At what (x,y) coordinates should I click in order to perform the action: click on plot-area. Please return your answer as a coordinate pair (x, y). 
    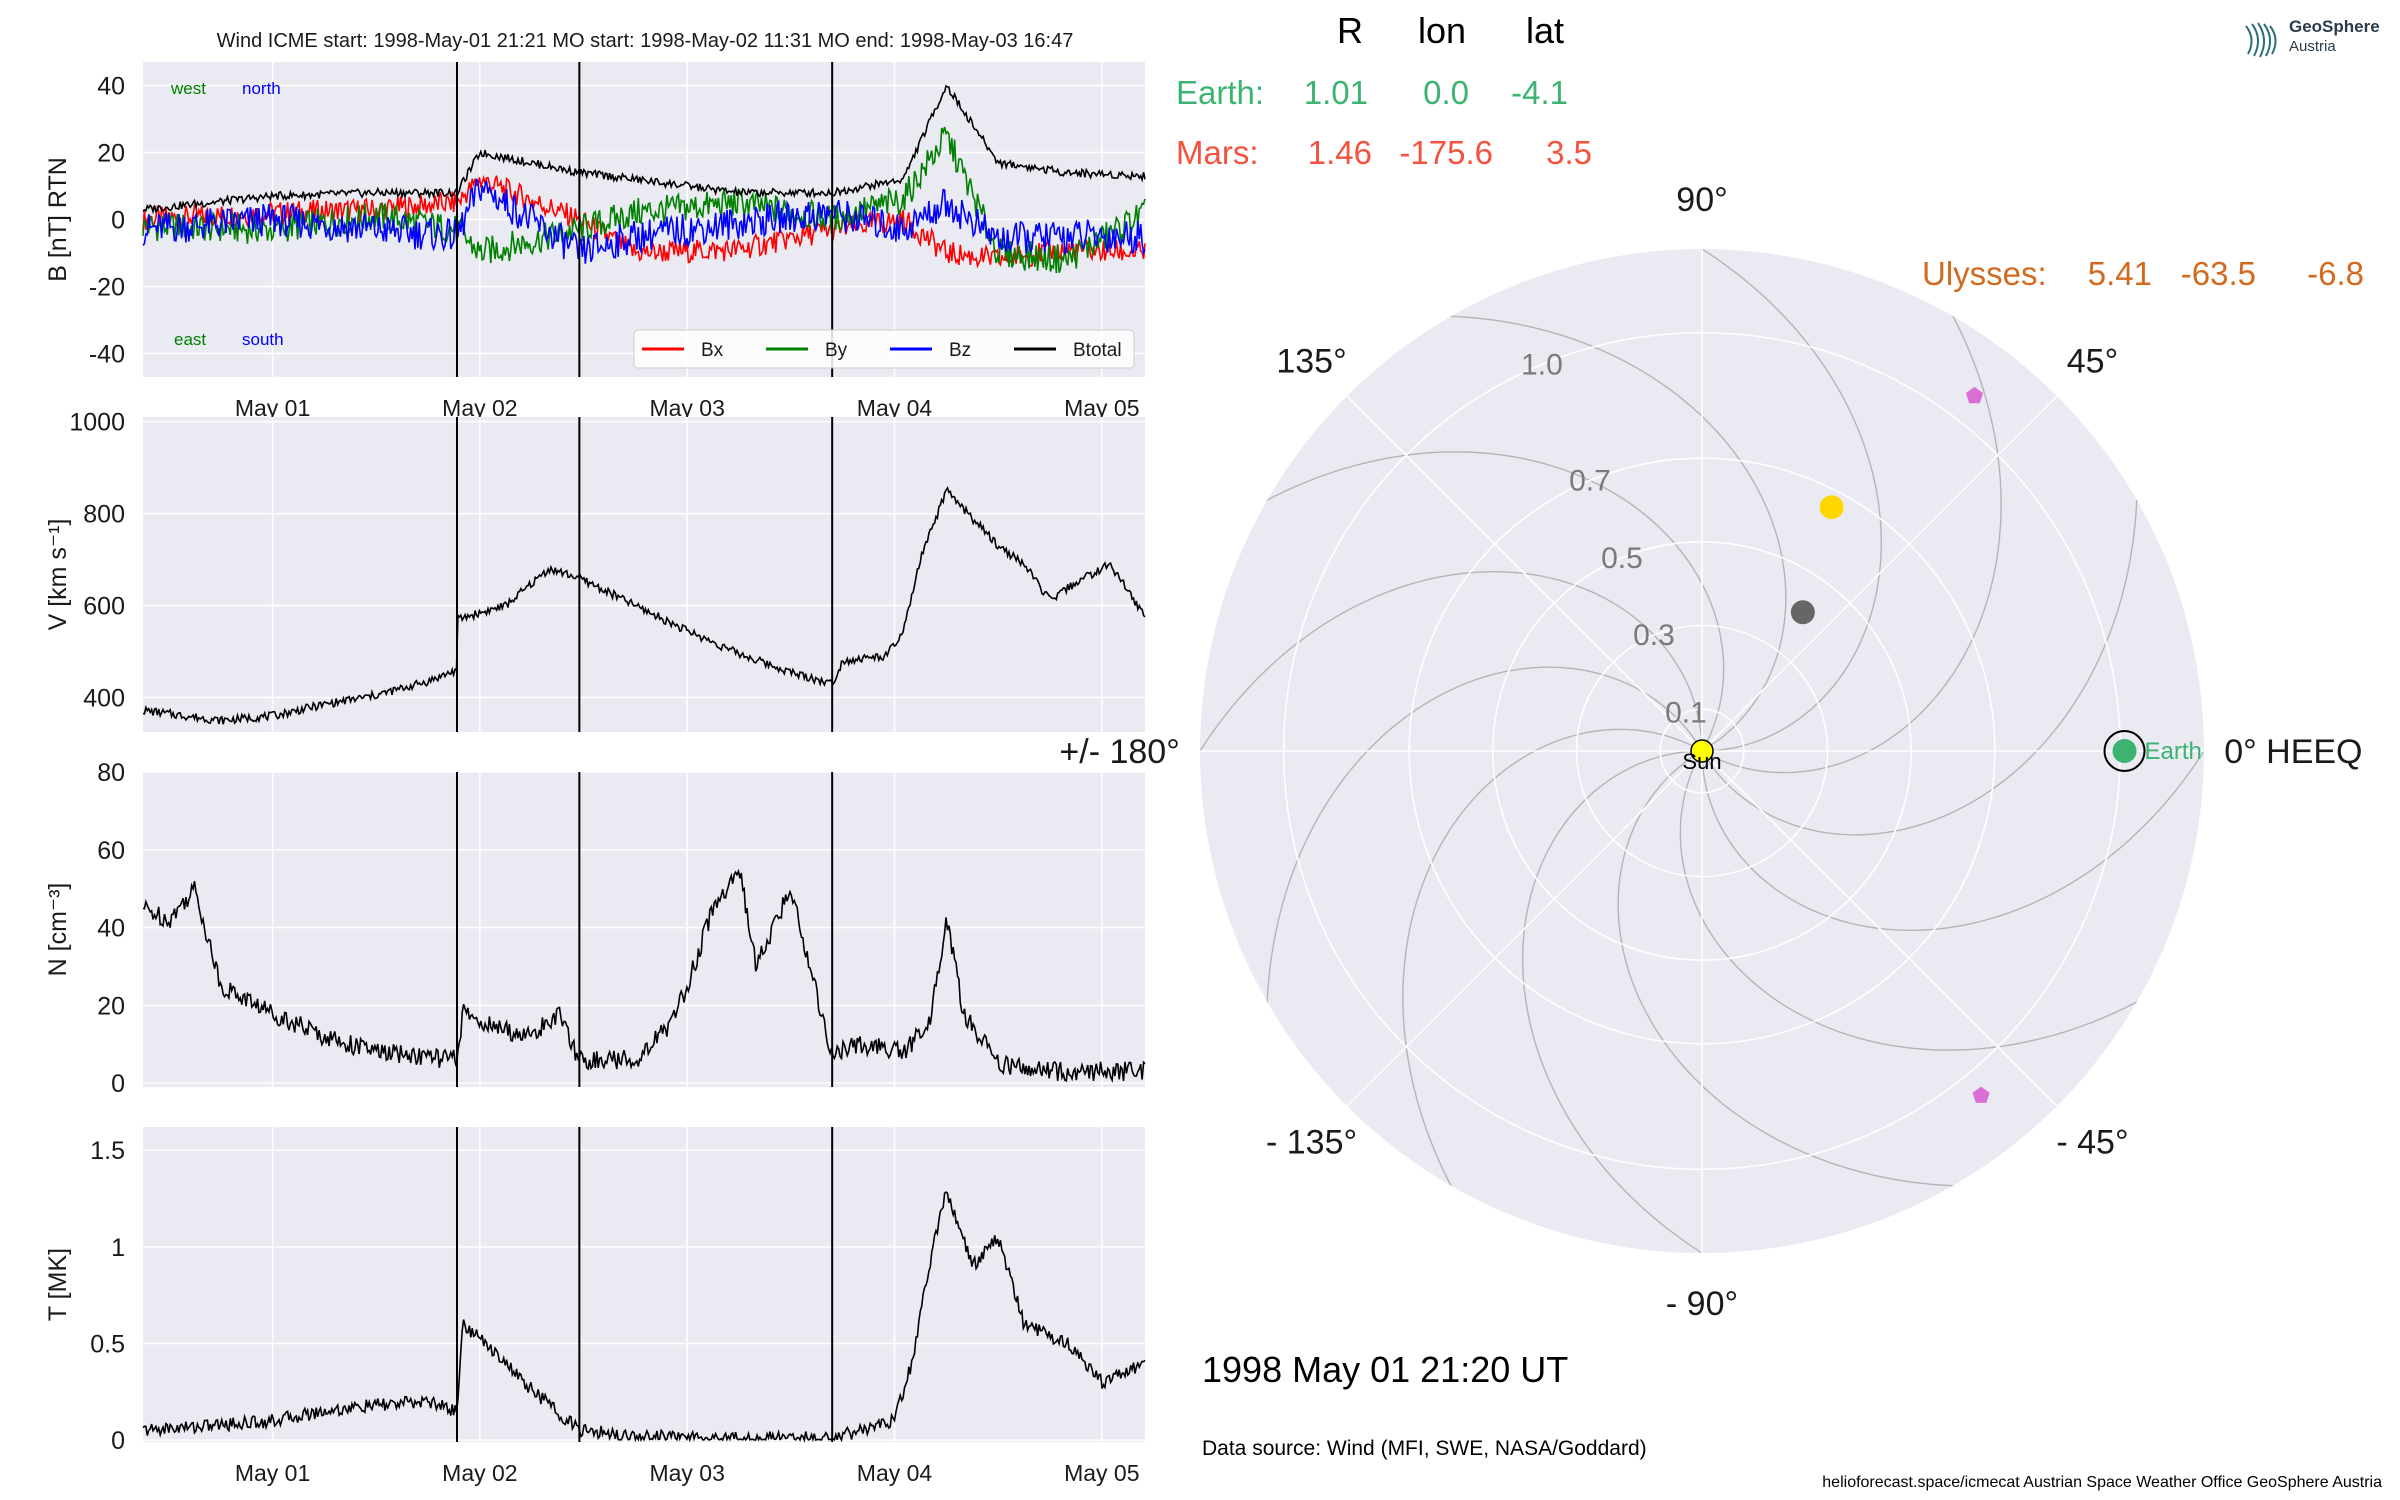
    Looking at the image, I should click on (644, 574).